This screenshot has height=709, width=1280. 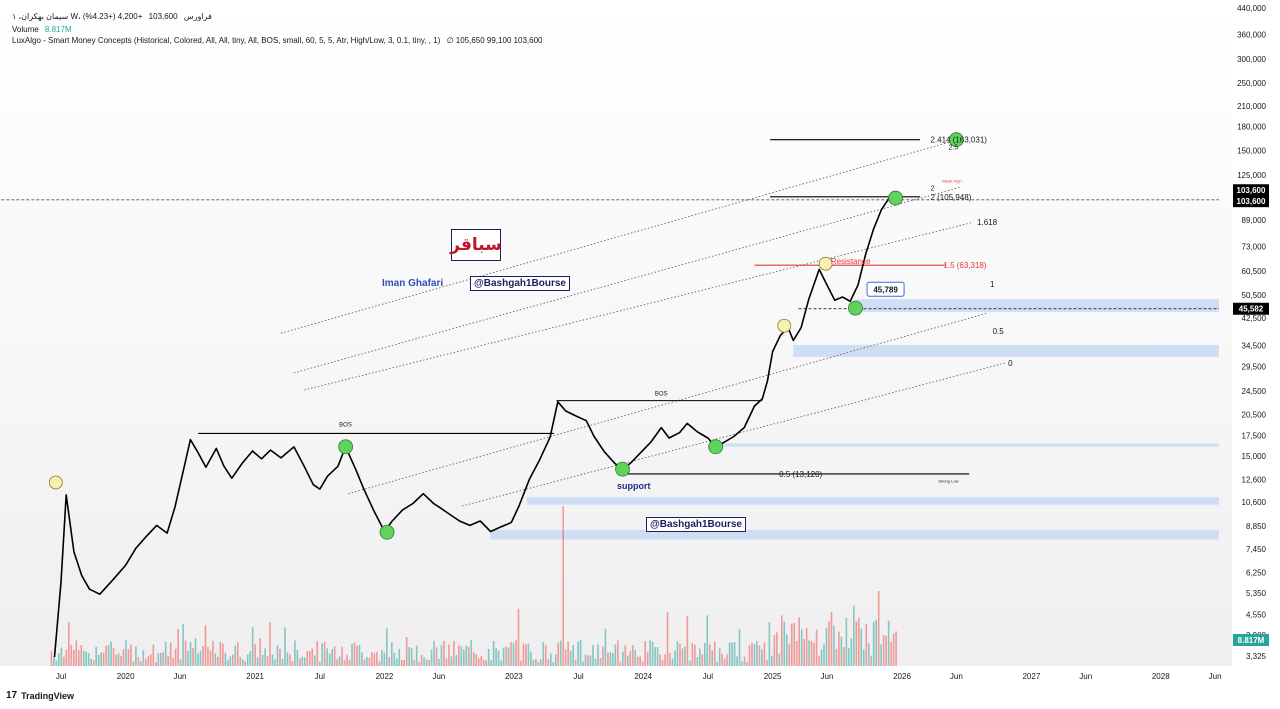 What do you see at coordinates (1251, 201) in the screenshot?
I see `last-close-tag: 103,600` at bounding box center [1251, 201].